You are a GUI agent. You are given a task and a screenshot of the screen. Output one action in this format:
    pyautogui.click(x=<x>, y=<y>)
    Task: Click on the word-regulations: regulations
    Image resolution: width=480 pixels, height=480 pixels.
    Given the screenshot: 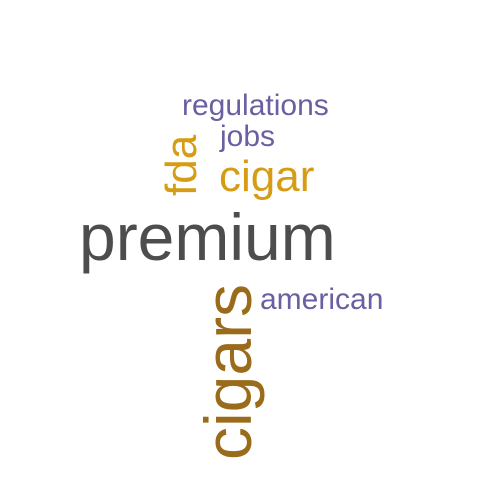 What is the action you would take?
    pyautogui.click(x=255, y=105)
    